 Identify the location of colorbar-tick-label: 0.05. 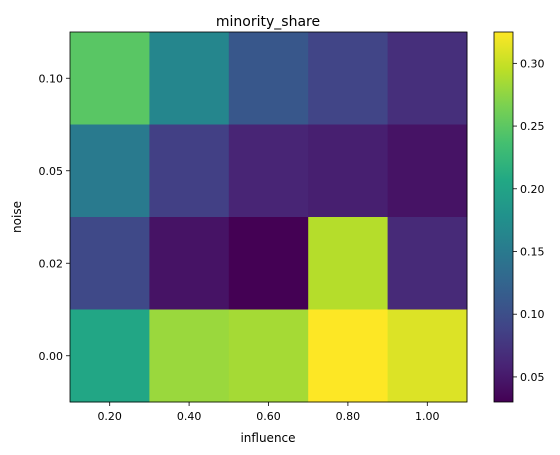
(532, 377).